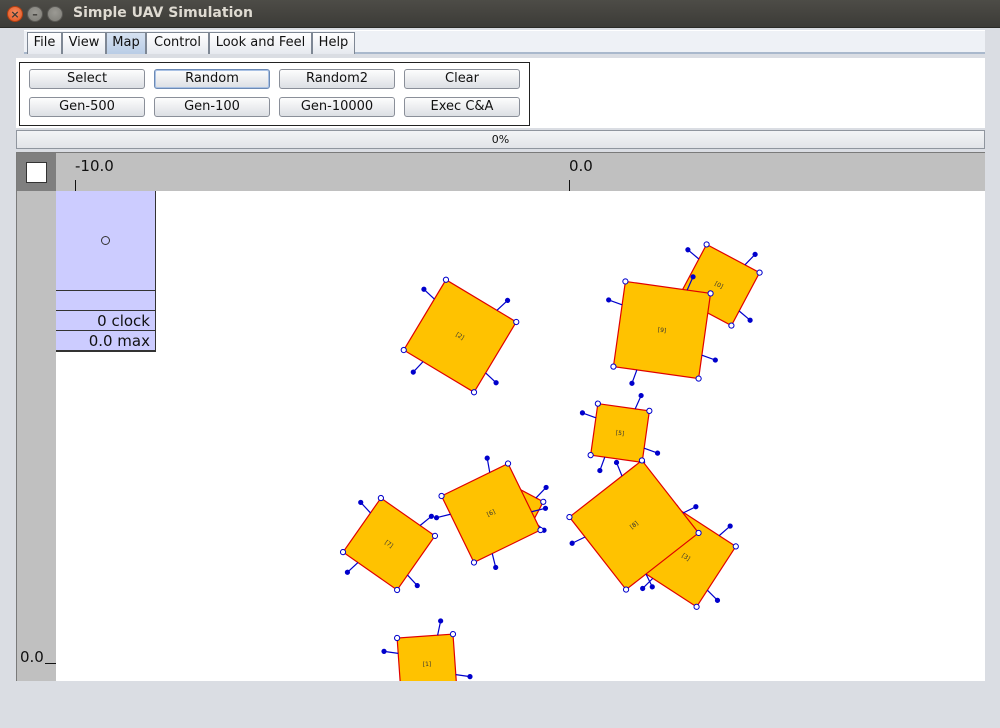 This screenshot has height=728, width=1000. Describe the element at coordinates (212, 107) in the screenshot. I see `gen-100-button: Gen-100` at that location.